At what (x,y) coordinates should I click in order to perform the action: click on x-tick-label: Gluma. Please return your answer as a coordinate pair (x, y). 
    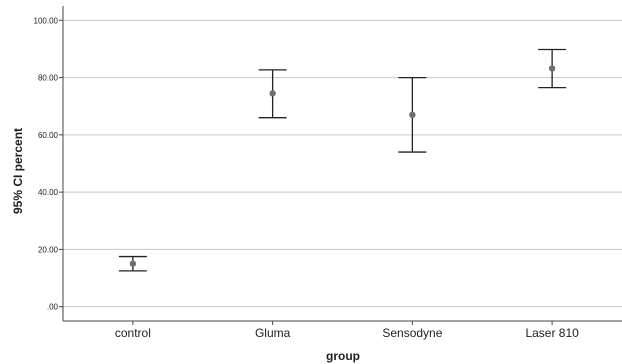
    Looking at the image, I should click on (273, 333).